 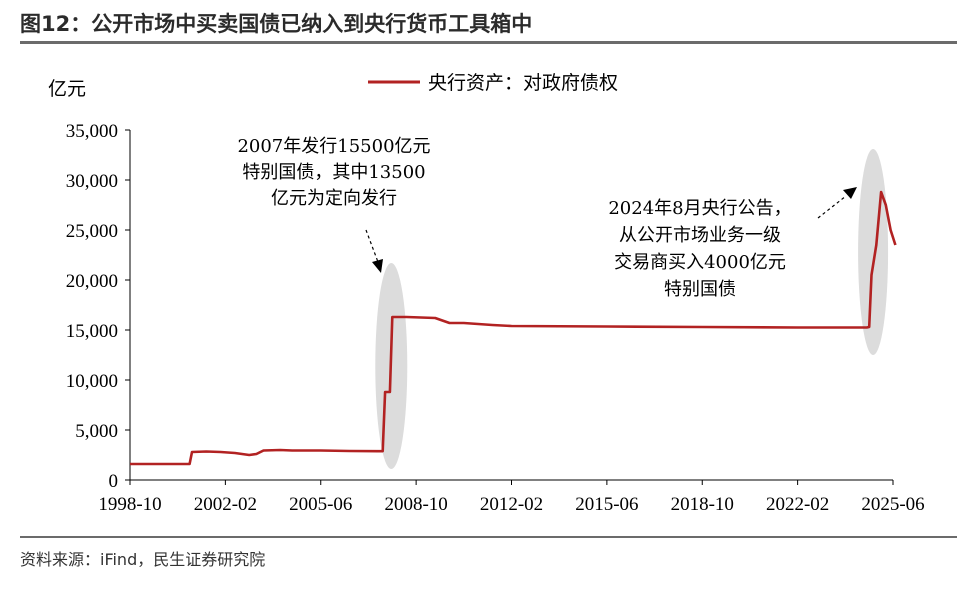 What do you see at coordinates (92, 381) in the screenshot?
I see `y-tick-label: 10,000` at bounding box center [92, 381].